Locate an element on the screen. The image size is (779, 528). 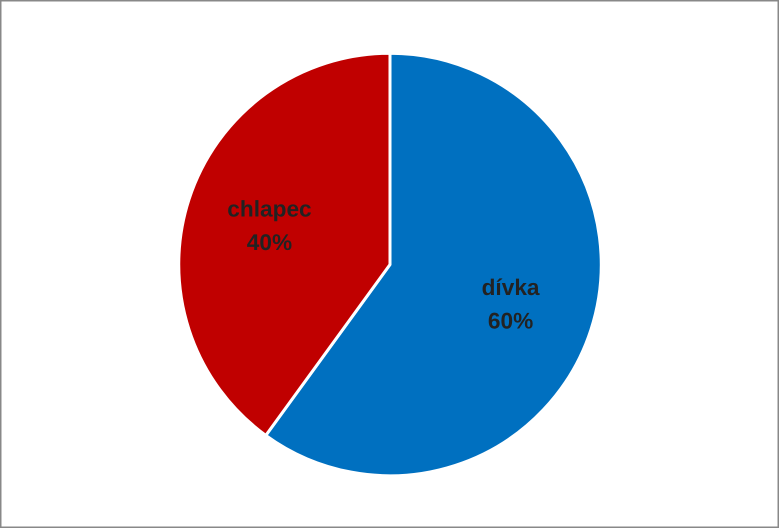
data-label: 40% is located at coordinates (269, 242).